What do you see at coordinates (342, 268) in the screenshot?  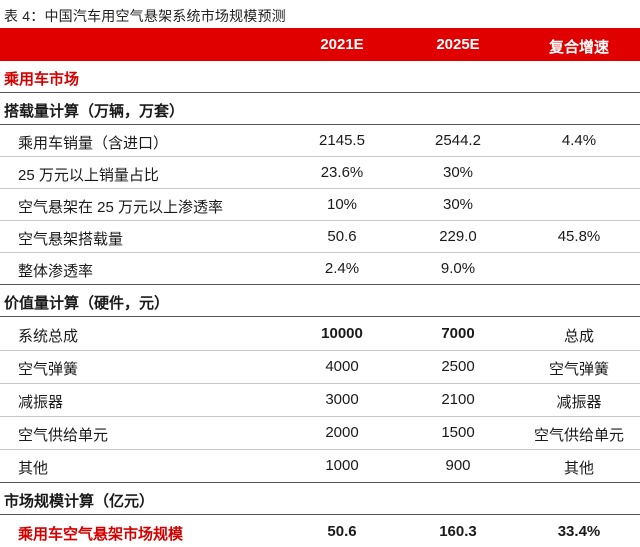 I see `value-2021e: 2.4%` at bounding box center [342, 268].